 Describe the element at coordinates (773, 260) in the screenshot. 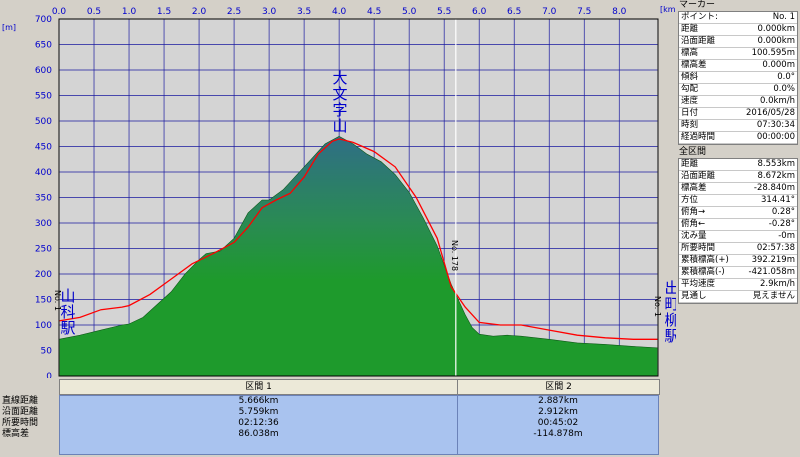

I see `total-row-value: 392.219m` at that location.